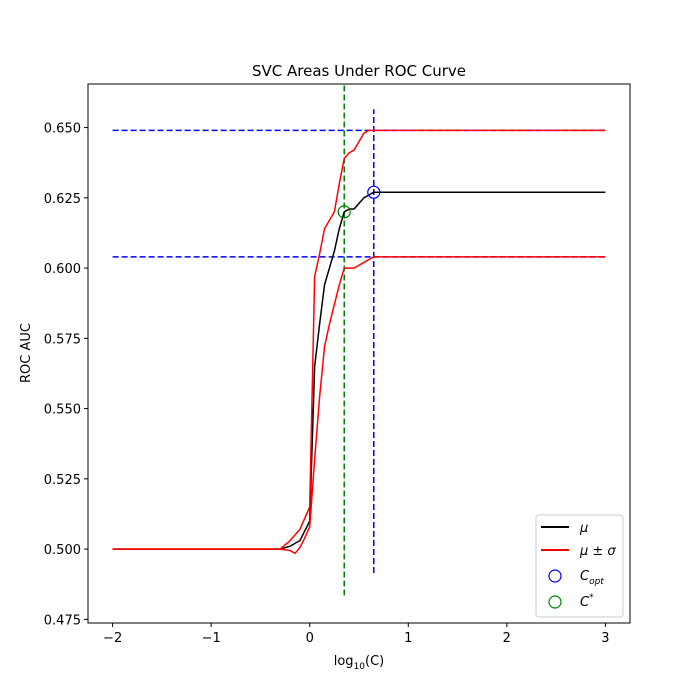  I want to click on x-tick-label: 0, so click(310, 638).